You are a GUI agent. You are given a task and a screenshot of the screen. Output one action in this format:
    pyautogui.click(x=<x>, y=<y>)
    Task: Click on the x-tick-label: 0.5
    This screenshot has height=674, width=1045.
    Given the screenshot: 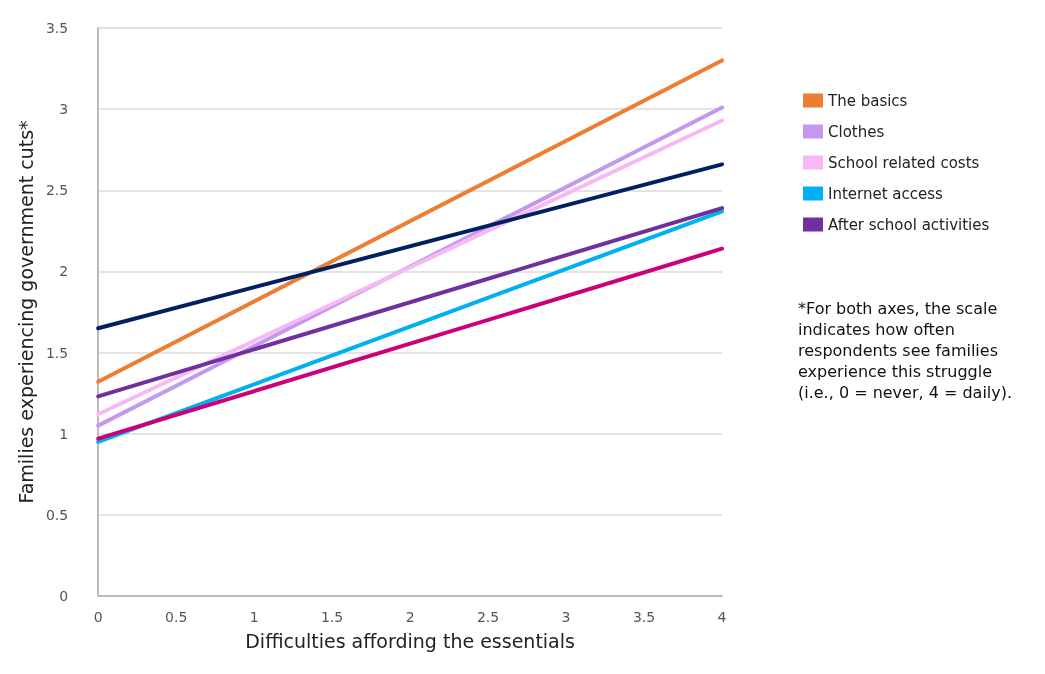 What is the action you would take?
    pyautogui.click(x=176, y=617)
    